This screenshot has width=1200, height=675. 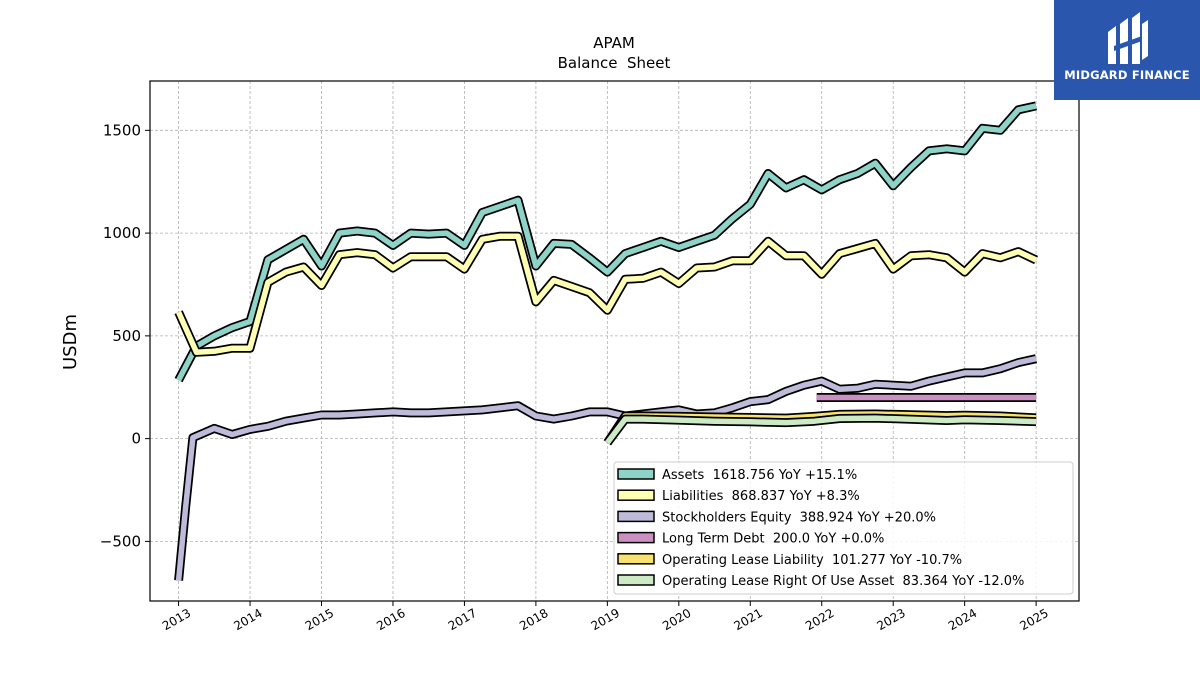 What do you see at coordinates (1033, 619) in the screenshot?
I see `x-tick-label: 2025` at bounding box center [1033, 619].